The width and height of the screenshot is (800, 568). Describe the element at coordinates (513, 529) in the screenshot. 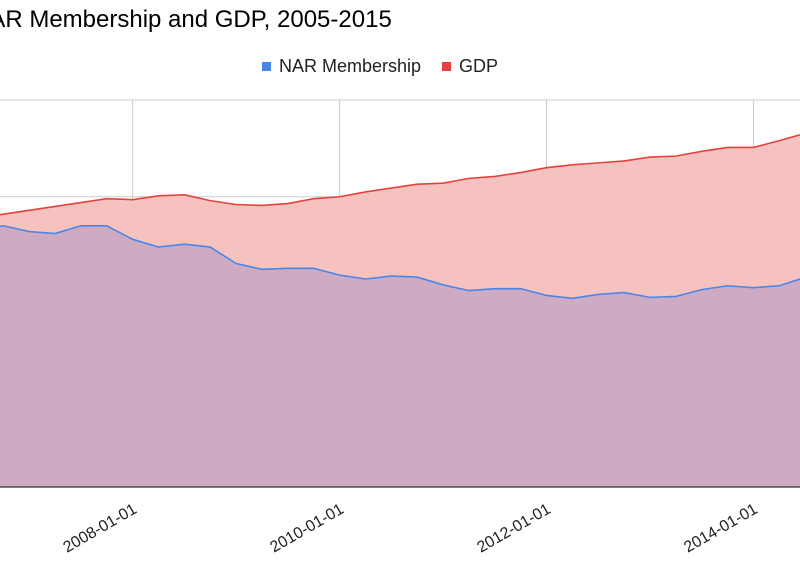

I see `x-tick-label: 2012-01-01` at that location.